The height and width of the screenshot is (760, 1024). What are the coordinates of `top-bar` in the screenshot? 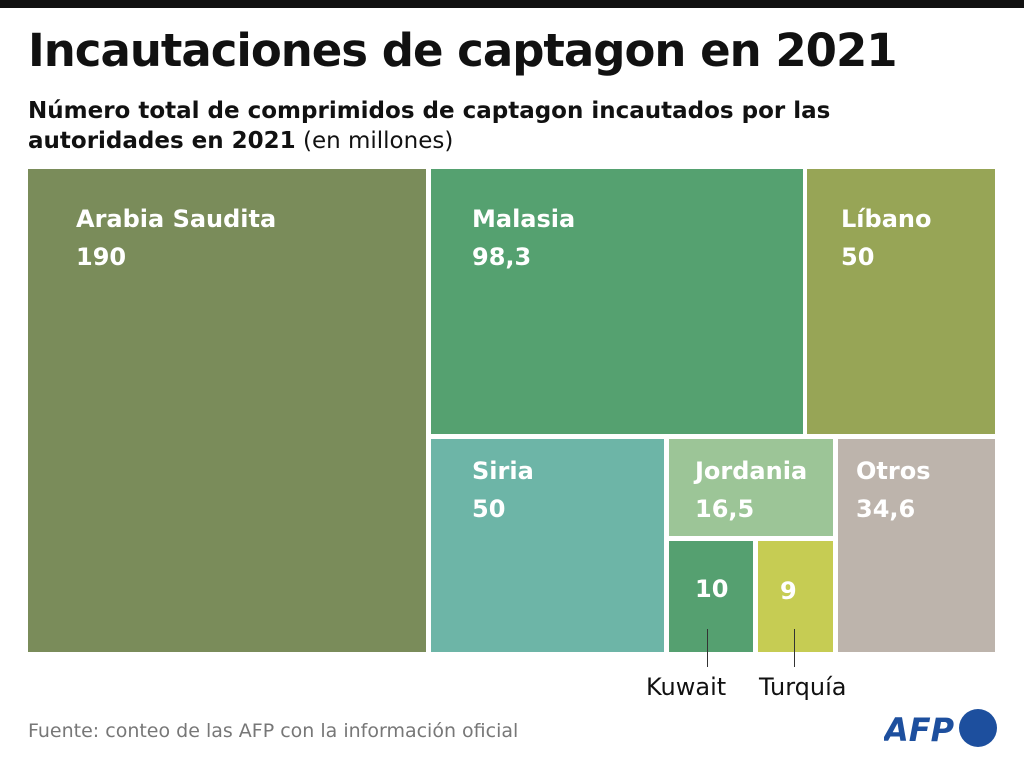 It's located at (512, 4).